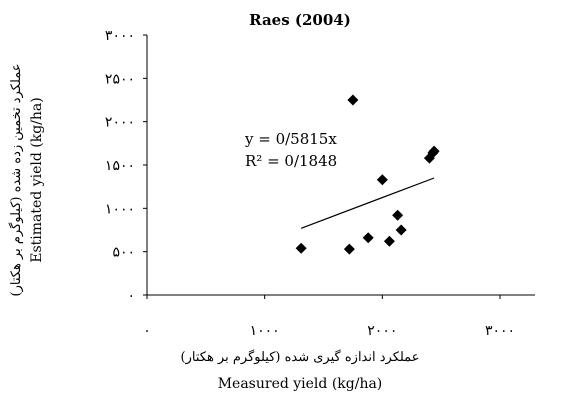 Image resolution: width=570 pixels, height=398 pixels. I want to click on chart-title: Raes (2004), so click(300, 20).